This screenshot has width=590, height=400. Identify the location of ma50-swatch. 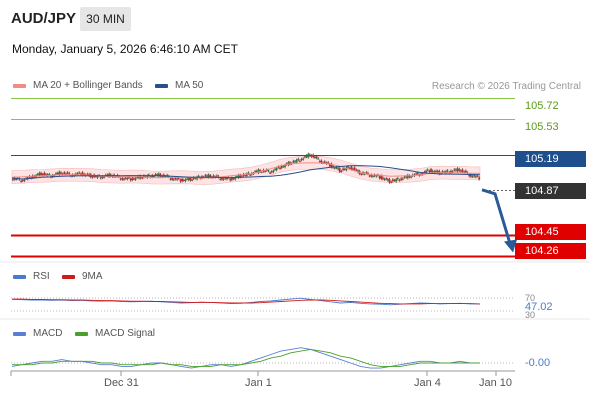
(161, 85).